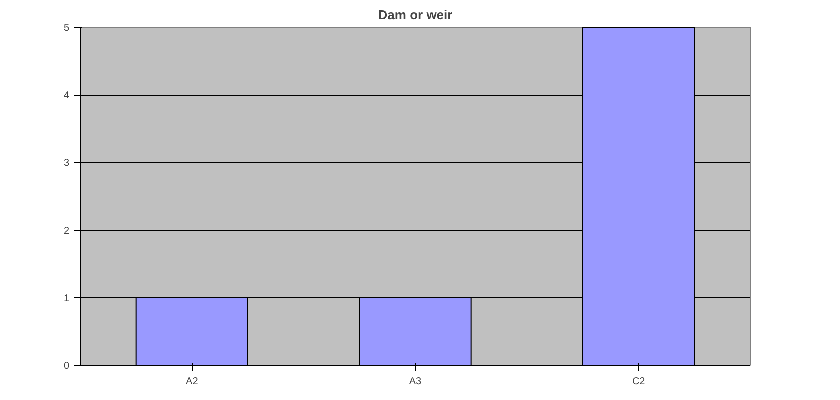 Image resolution: width=840 pixels, height=400 pixels. I want to click on x-tick-label: C2, so click(639, 382).